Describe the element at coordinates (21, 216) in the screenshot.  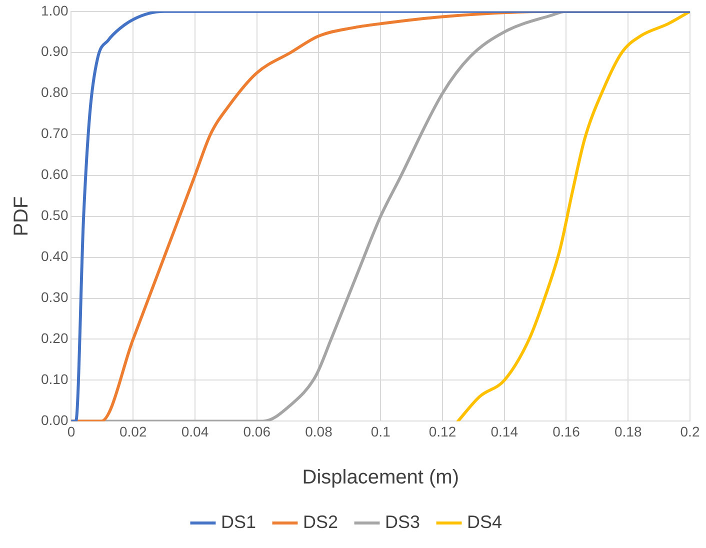
I see `y-axis-title: PDF` at that location.